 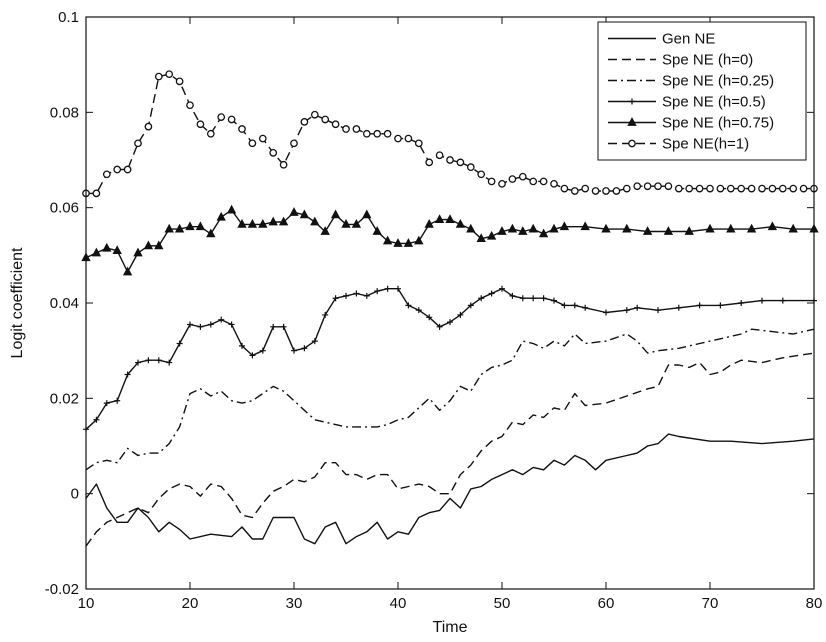 I want to click on legend-item: Spe NE (h=0.5), so click(x=687, y=102).